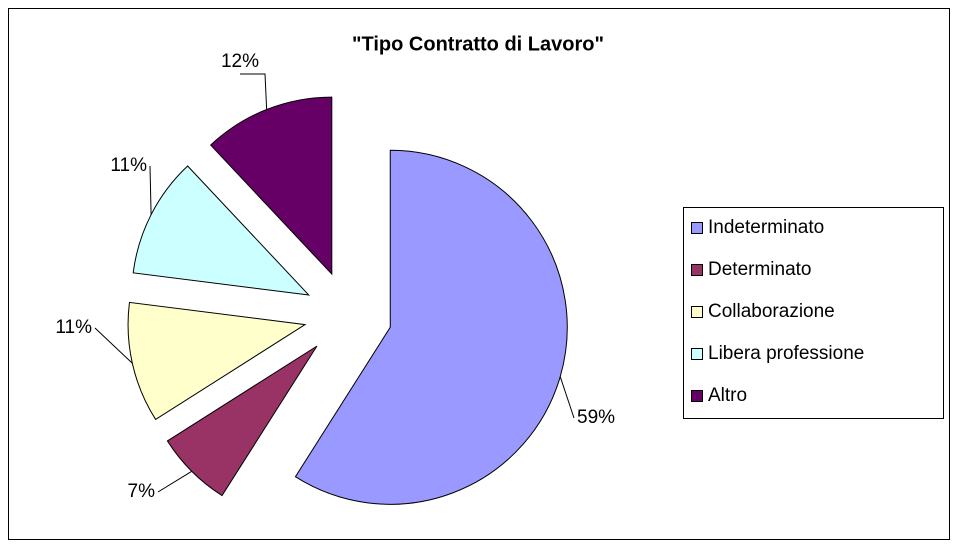  Describe the element at coordinates (760, 269) in the screenshot. I see `legend-label: Determinato` at that location.